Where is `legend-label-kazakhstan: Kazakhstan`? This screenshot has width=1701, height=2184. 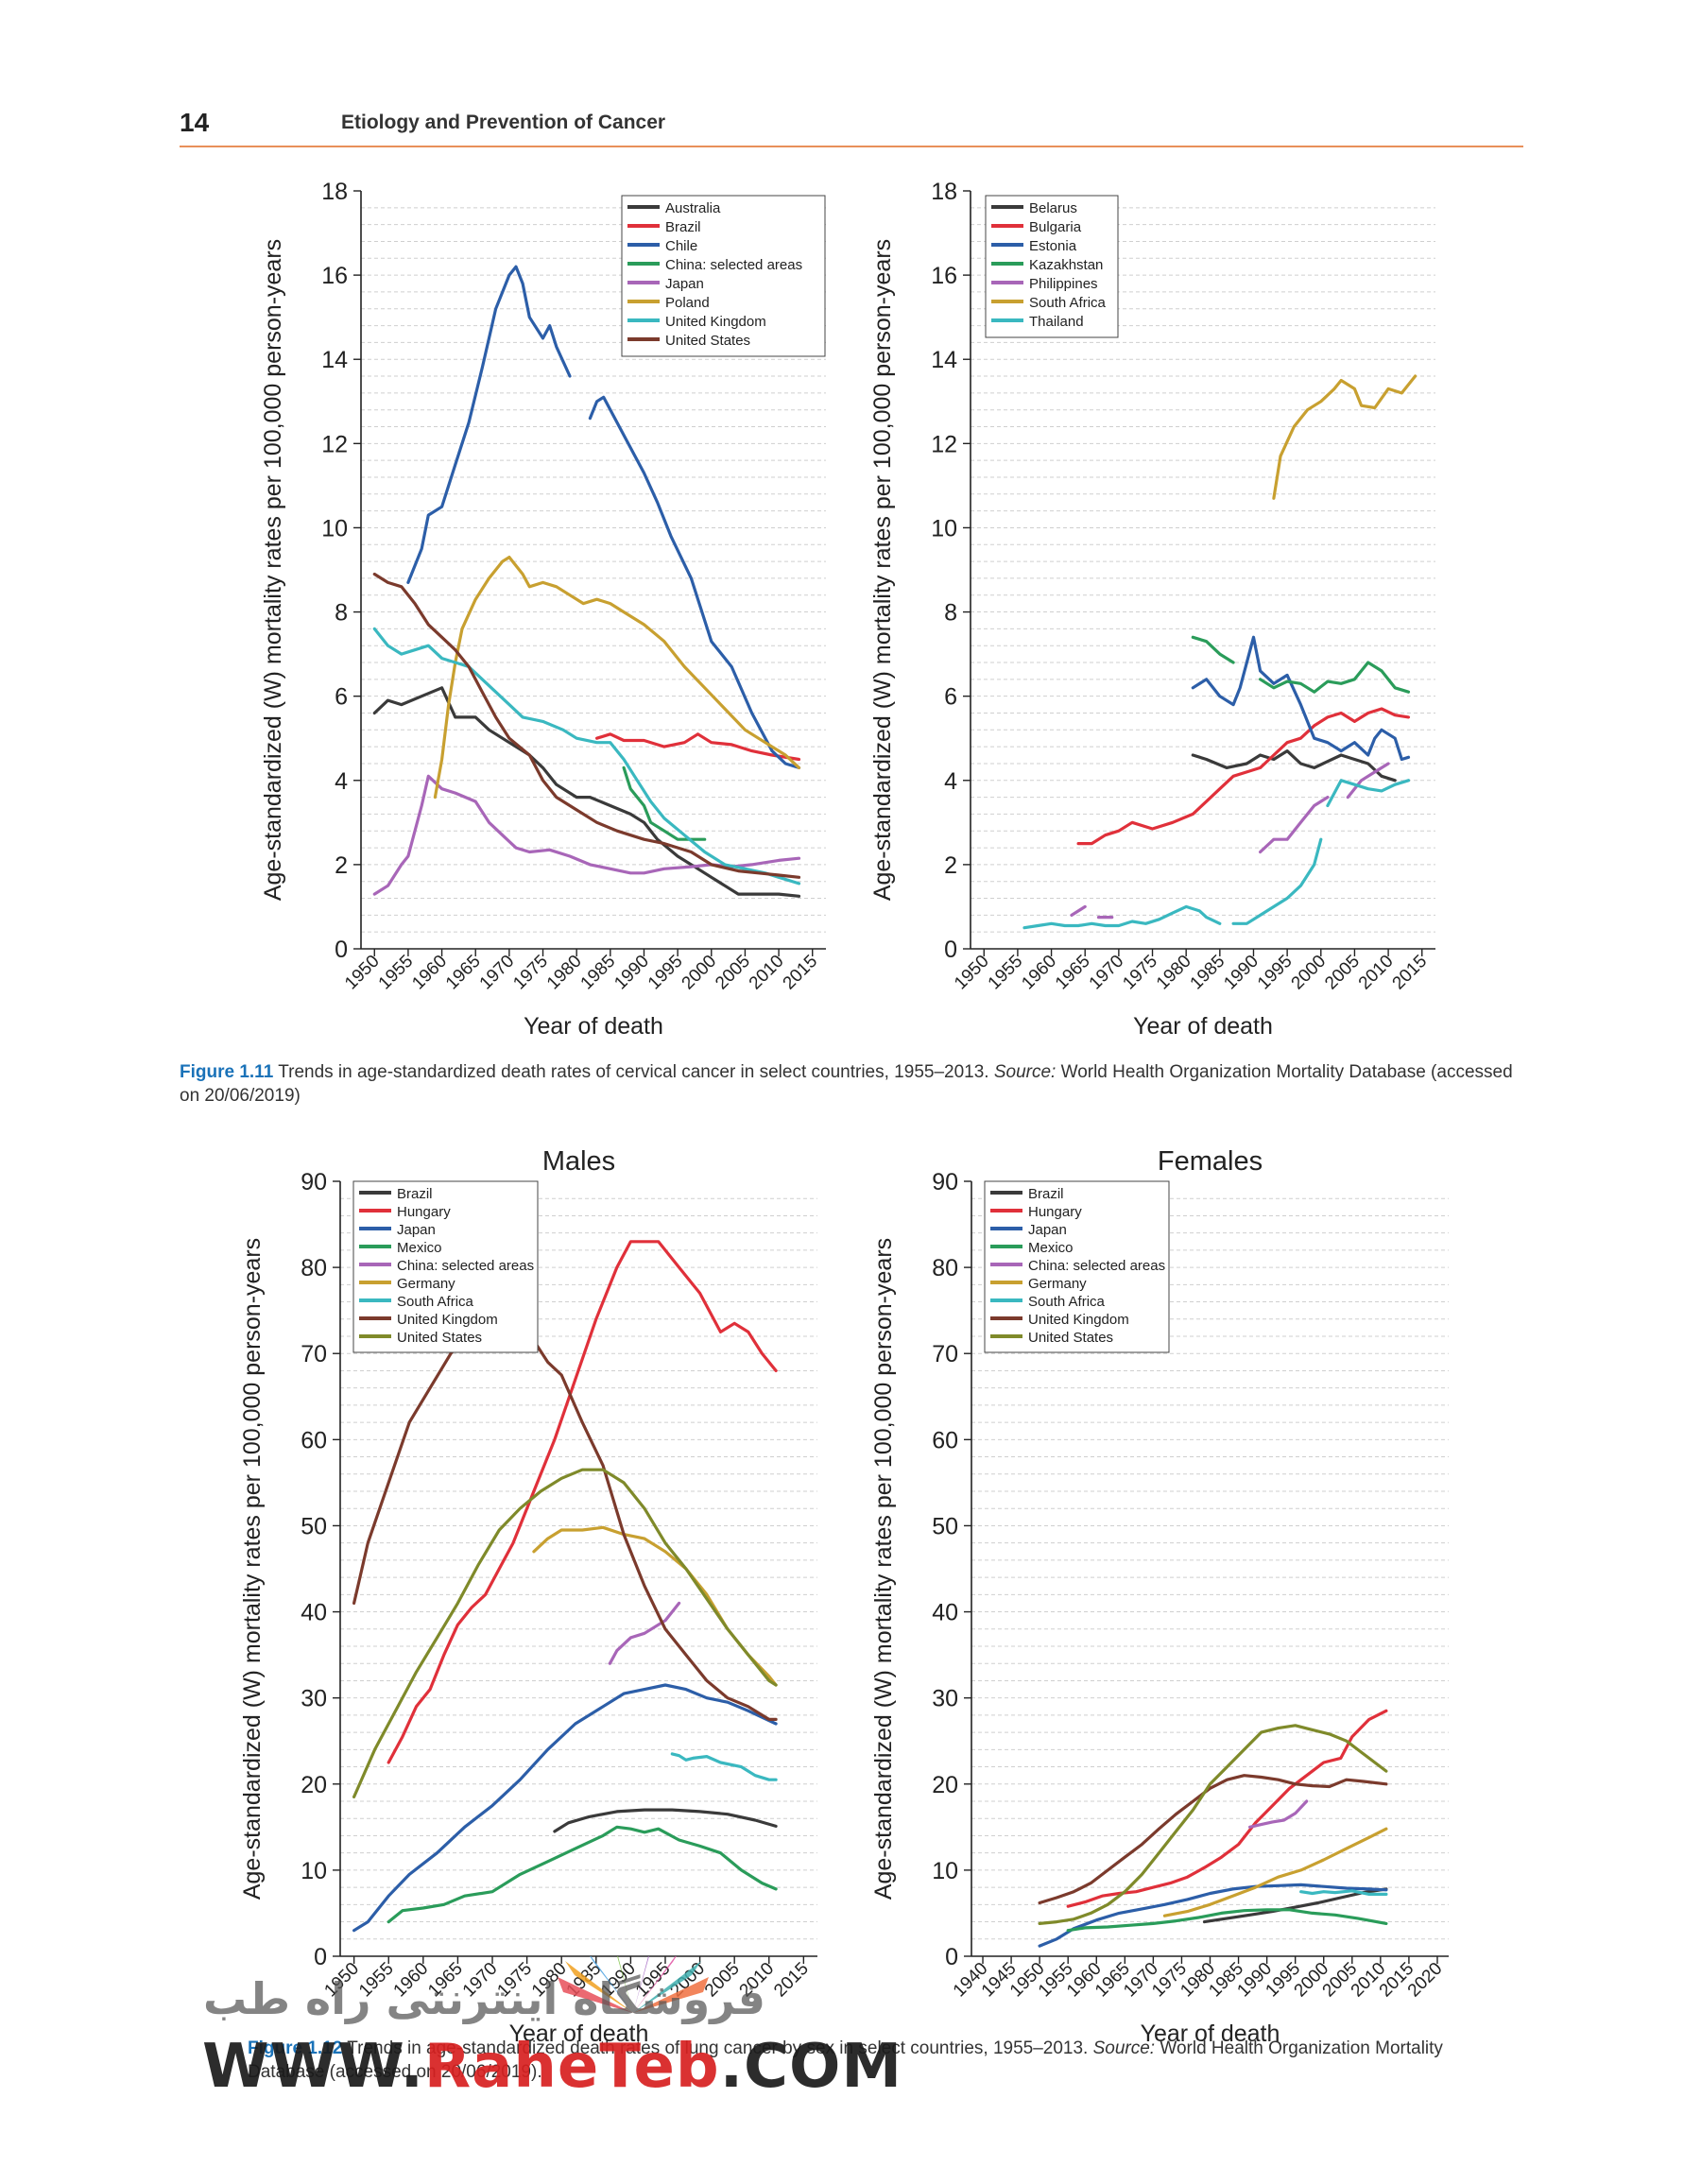
legend-label-kazakhstan: Kazakhstan is located at coordinates (1066, 265).